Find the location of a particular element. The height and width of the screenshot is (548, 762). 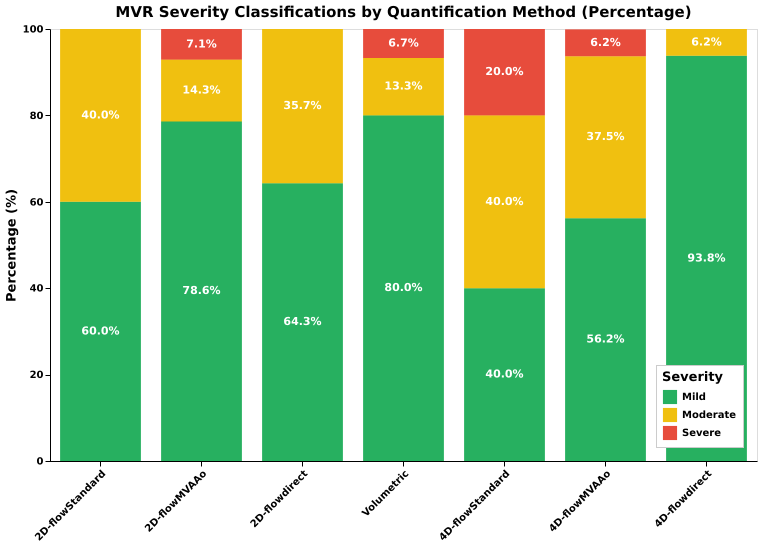

data-label: 78.6% is located at coordinates (201, 291).